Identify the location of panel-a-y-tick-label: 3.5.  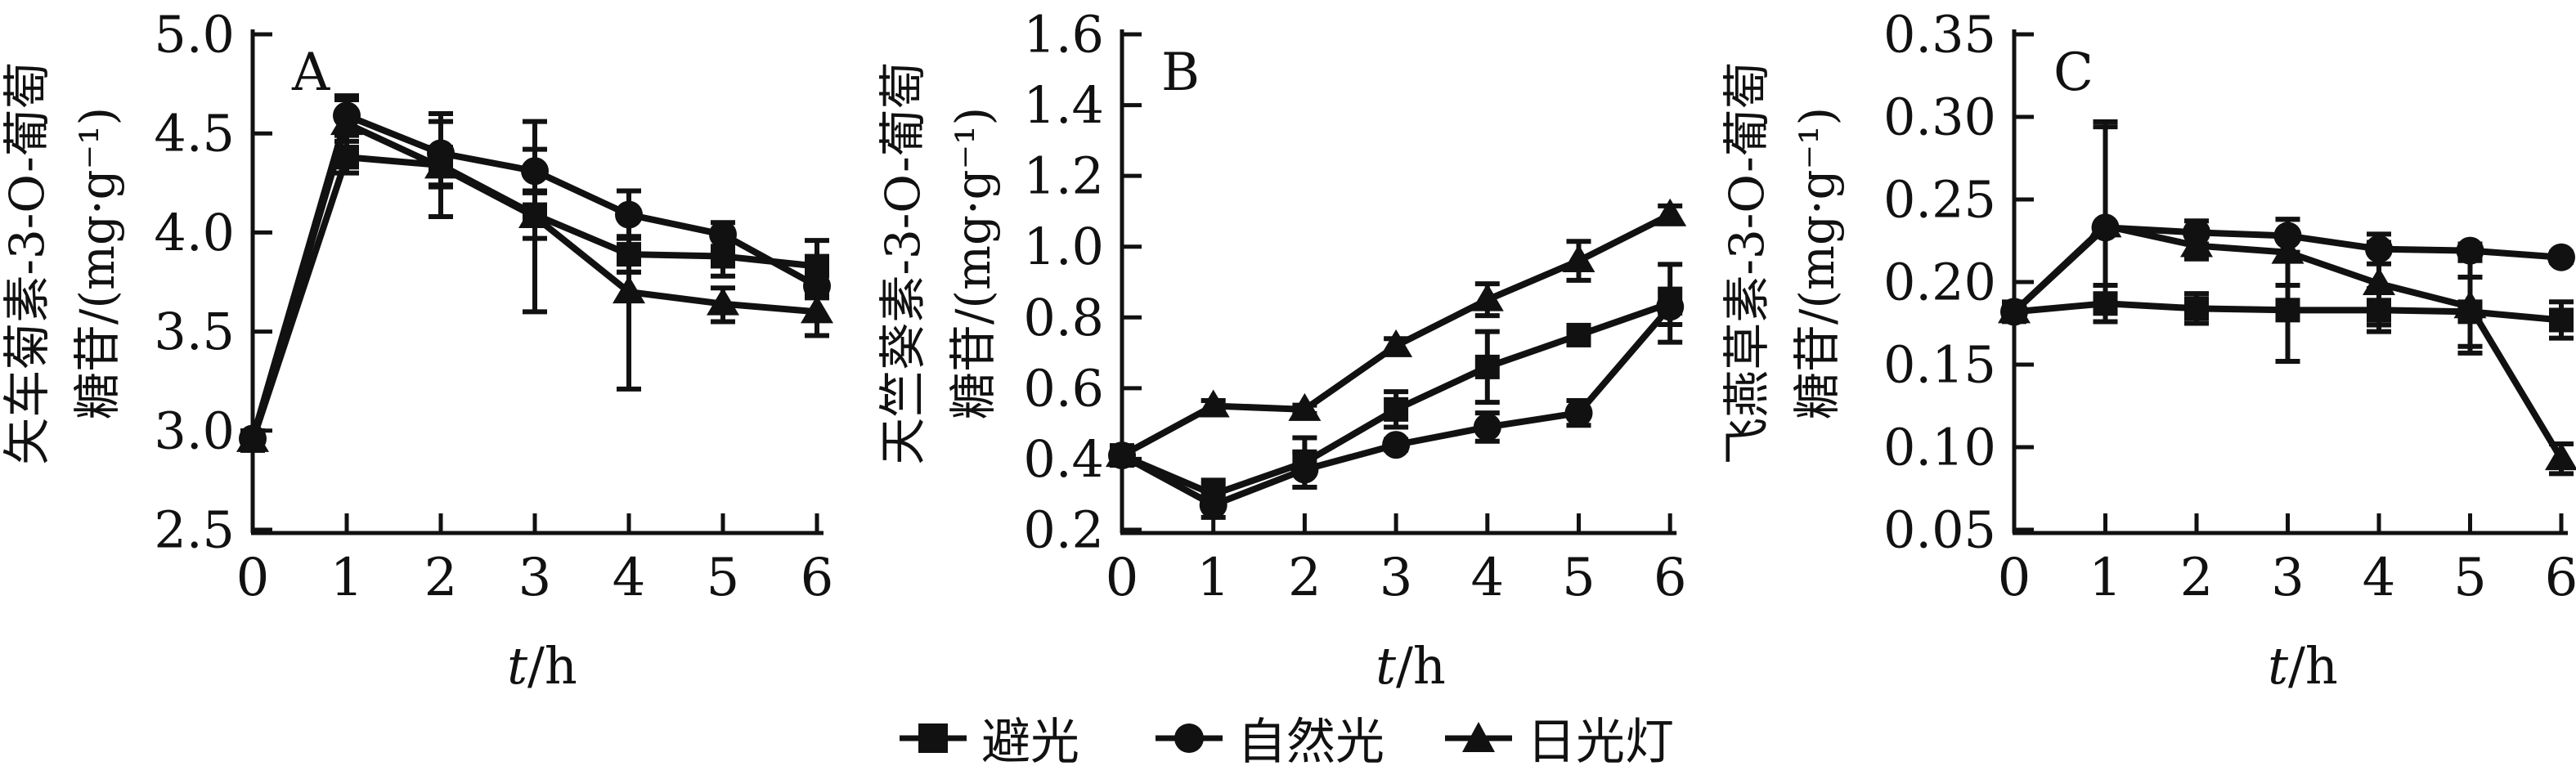
(194, 331).